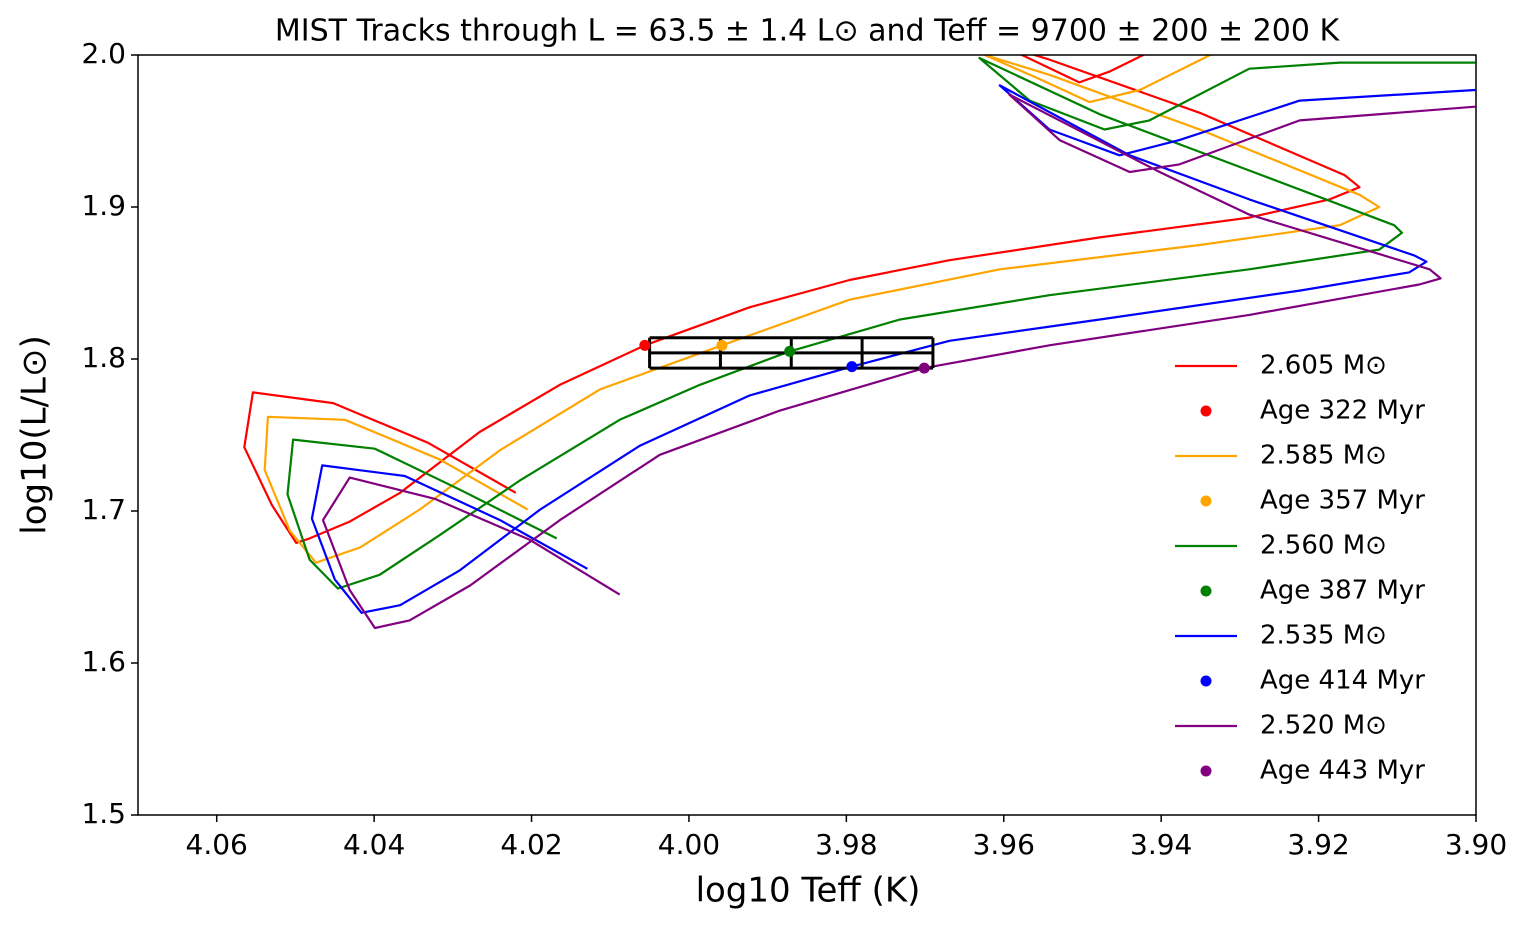  I want to click on x-tick-label: 3.90, so click(1476, 844).